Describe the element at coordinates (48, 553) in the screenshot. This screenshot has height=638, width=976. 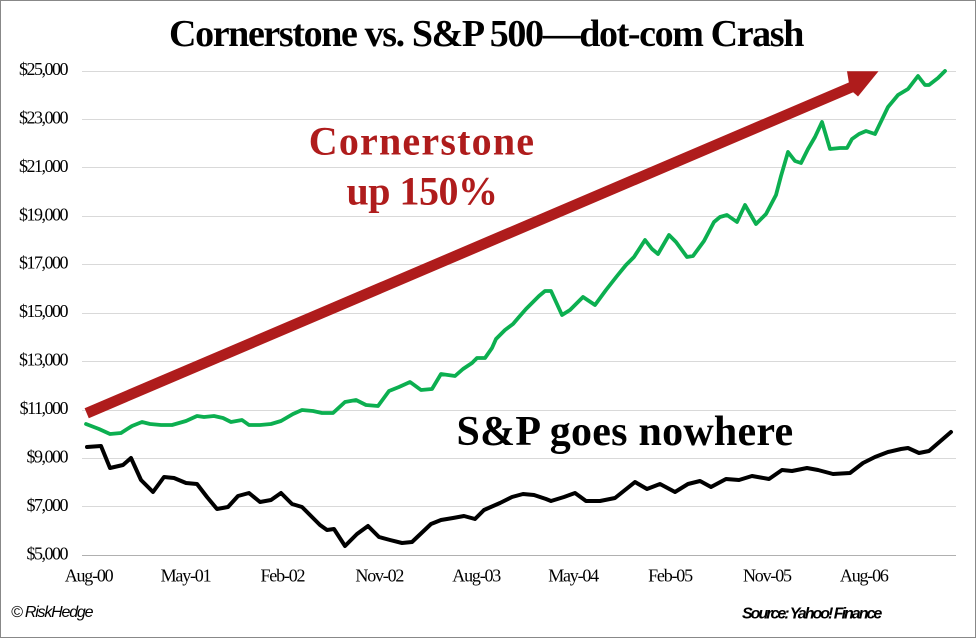
I see `svg-text: $5,000` at that location.